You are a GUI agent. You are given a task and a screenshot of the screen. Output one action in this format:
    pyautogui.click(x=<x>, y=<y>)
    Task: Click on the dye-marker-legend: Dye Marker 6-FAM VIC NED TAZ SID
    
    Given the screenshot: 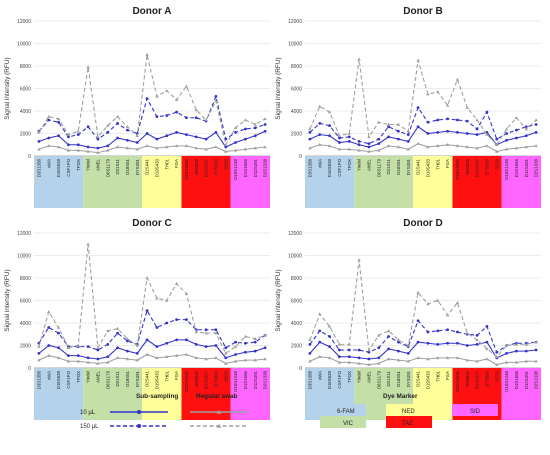 What is the action you would take?
    pyautogui.click(x=409, y=410)
    